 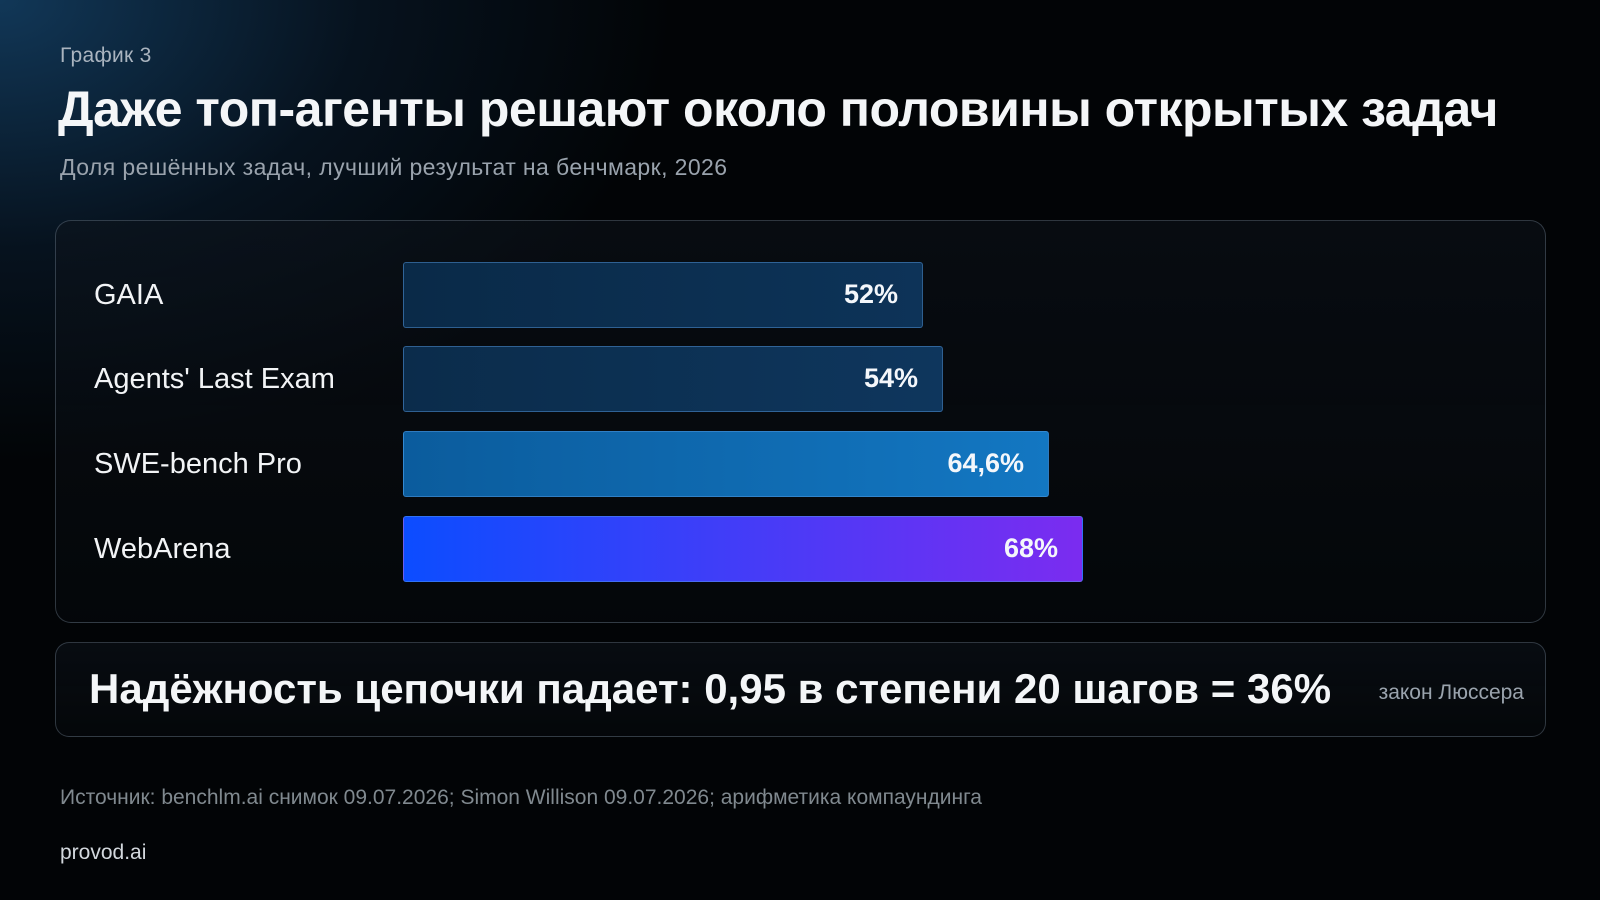 I want to click on bar-webarena: 68%, so click(x=743, y=549).